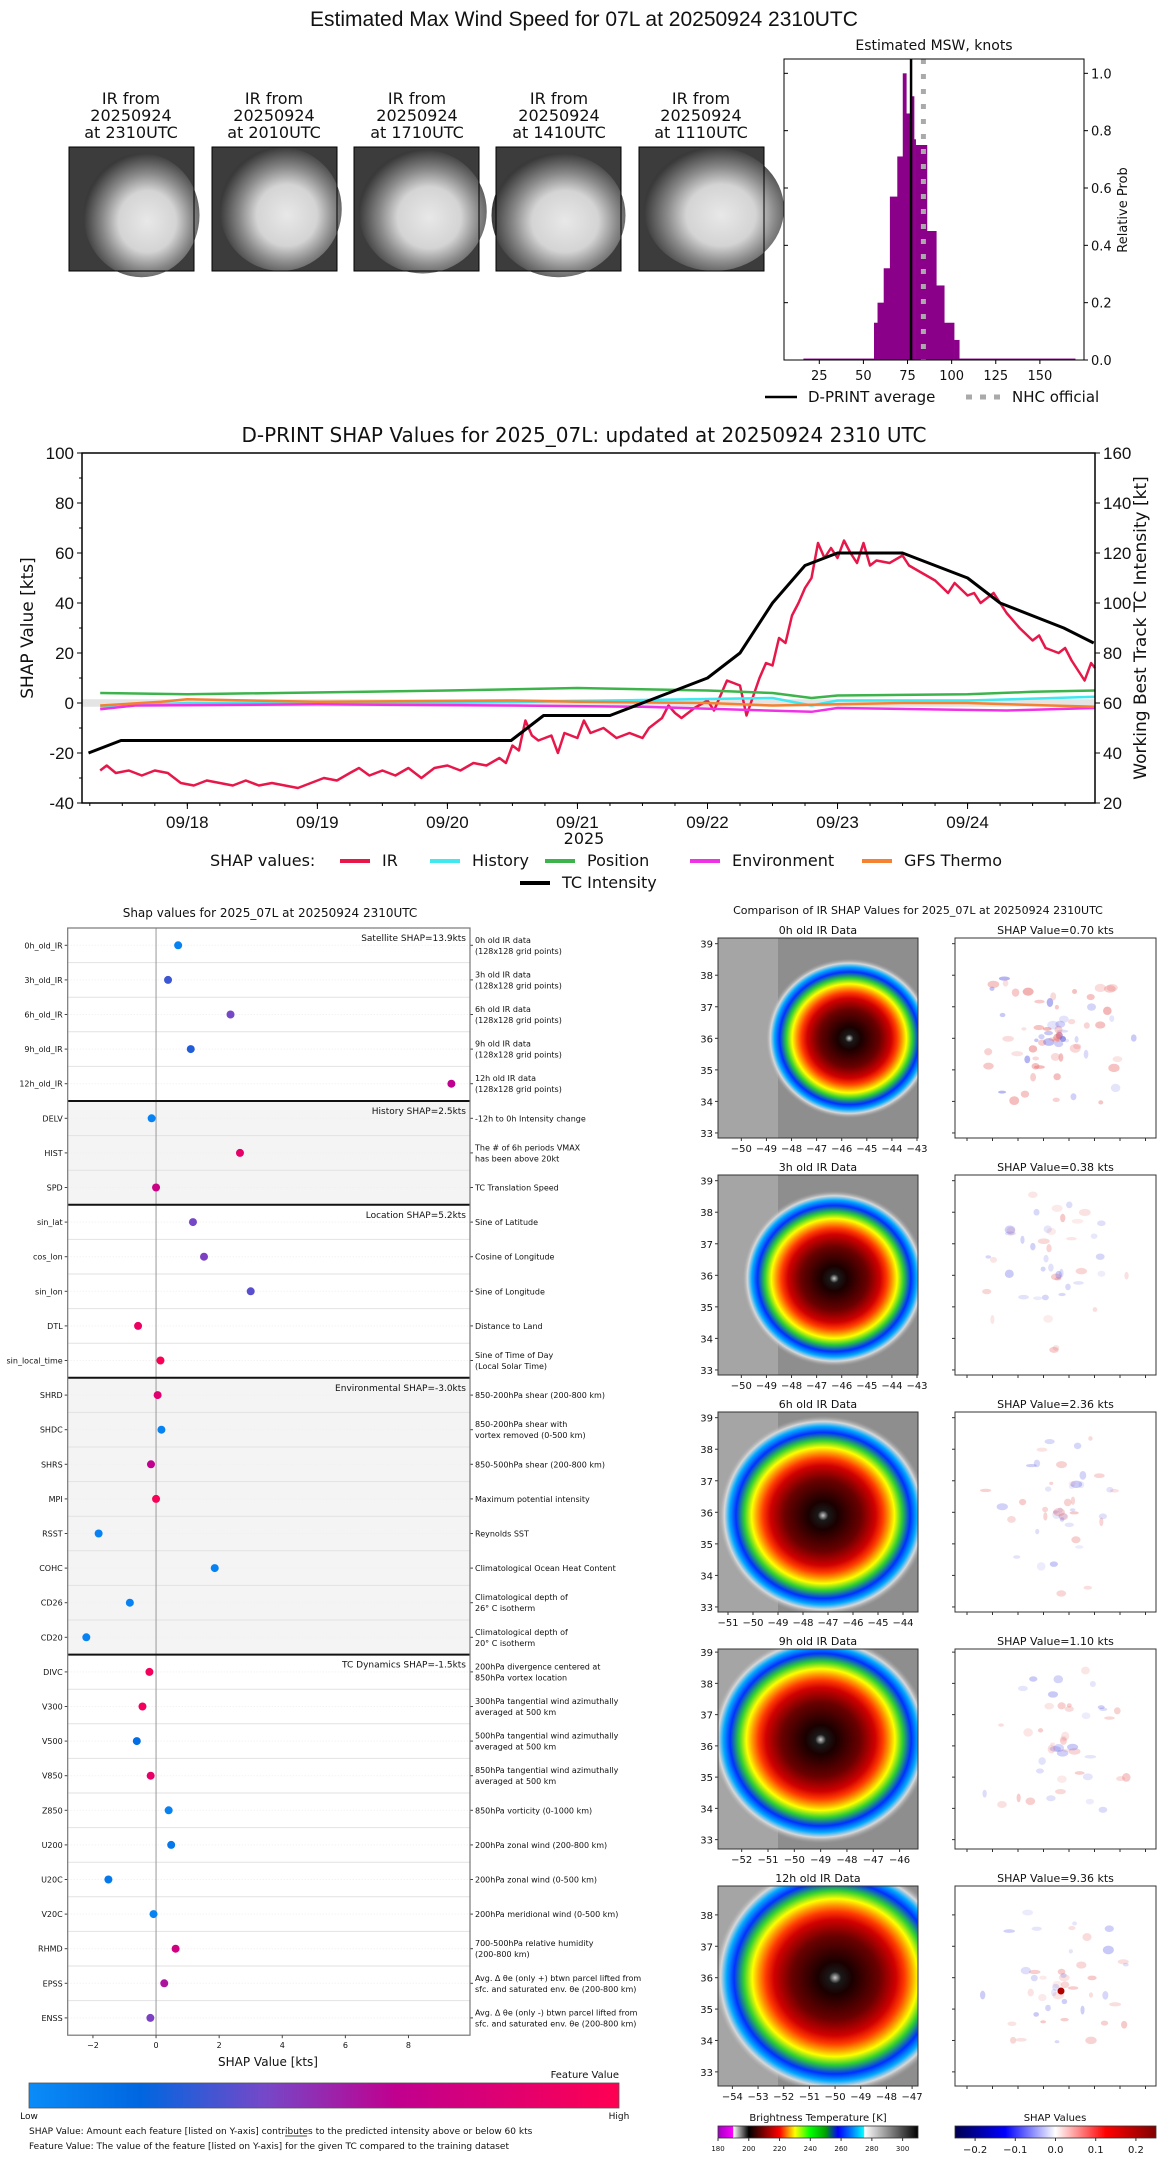 This screenshot has width=1168, height=2158. Describe the element at coordinates (534, 1943) in the screenshot. I see `feature-description: 700-500hPa relative humidity` at that location.